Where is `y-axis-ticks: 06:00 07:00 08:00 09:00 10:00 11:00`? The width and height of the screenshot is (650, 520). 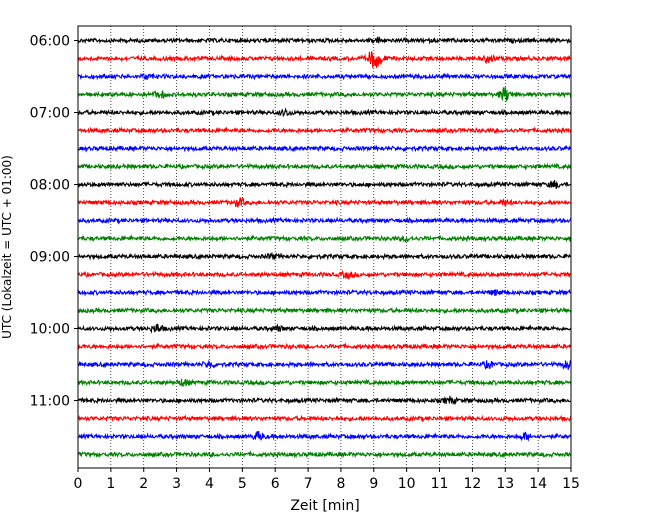
y-axis-ticks: 06:00 07:00 08:00 09:00 10:00 11:00 is located at coordinates (54, 222).